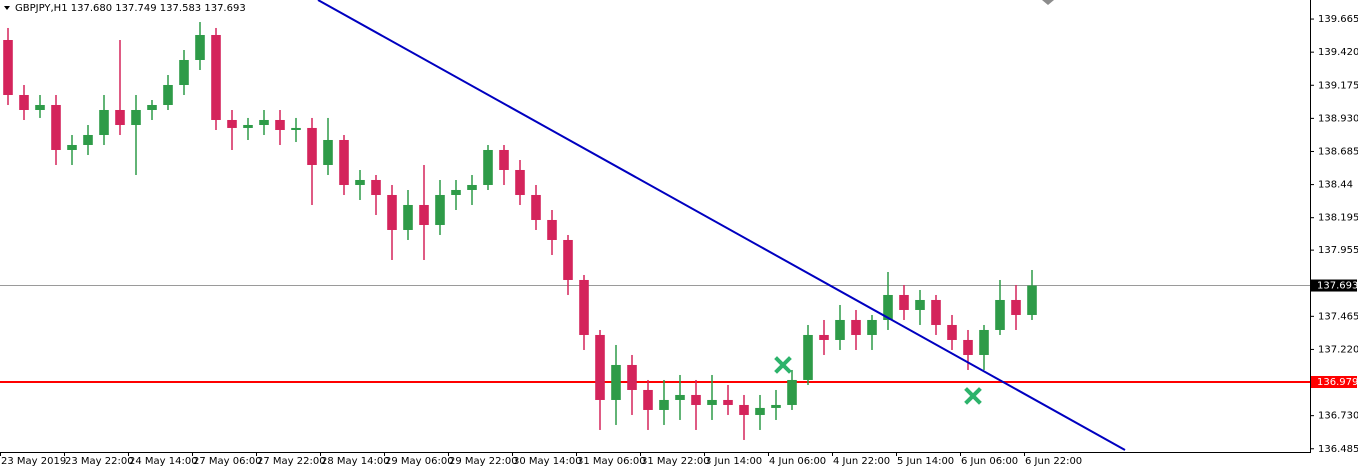  What do you see at coordinates (1338, 316) in the screenshot?
I see `y-tick-label: 137.465` at bounding box center [1338, 316].